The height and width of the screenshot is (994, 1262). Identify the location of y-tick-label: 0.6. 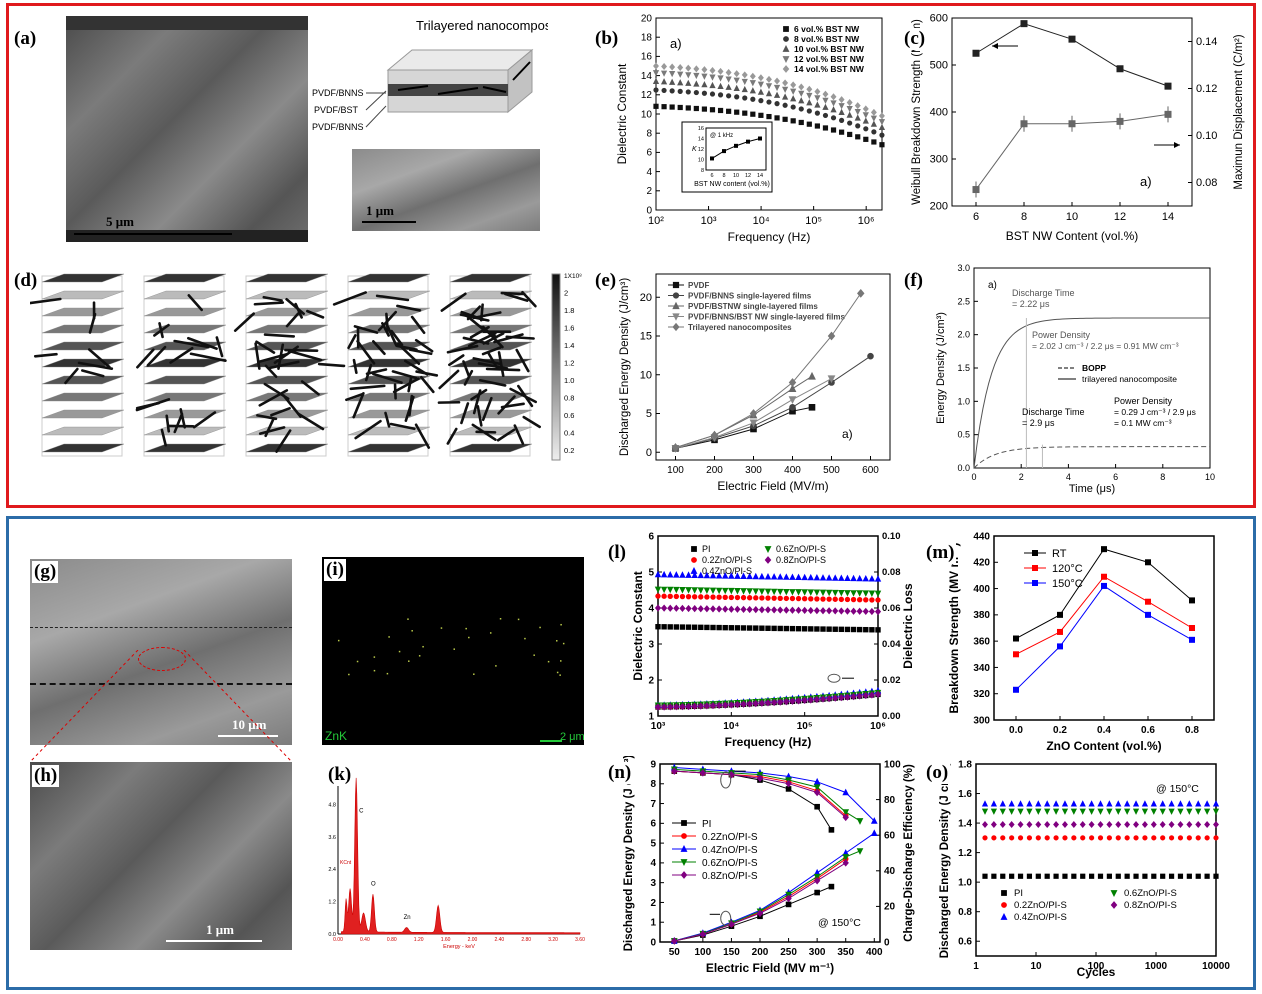
(965, 942).